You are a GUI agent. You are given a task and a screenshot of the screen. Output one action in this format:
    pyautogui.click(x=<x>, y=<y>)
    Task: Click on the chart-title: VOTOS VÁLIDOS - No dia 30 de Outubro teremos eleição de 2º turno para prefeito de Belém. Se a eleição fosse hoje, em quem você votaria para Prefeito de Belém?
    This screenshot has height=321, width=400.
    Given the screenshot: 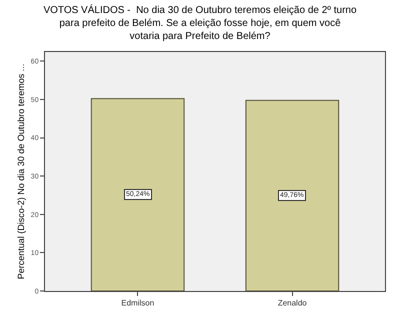 What is the action you would take?
    pyautogui.click(x=200, y=23)
    